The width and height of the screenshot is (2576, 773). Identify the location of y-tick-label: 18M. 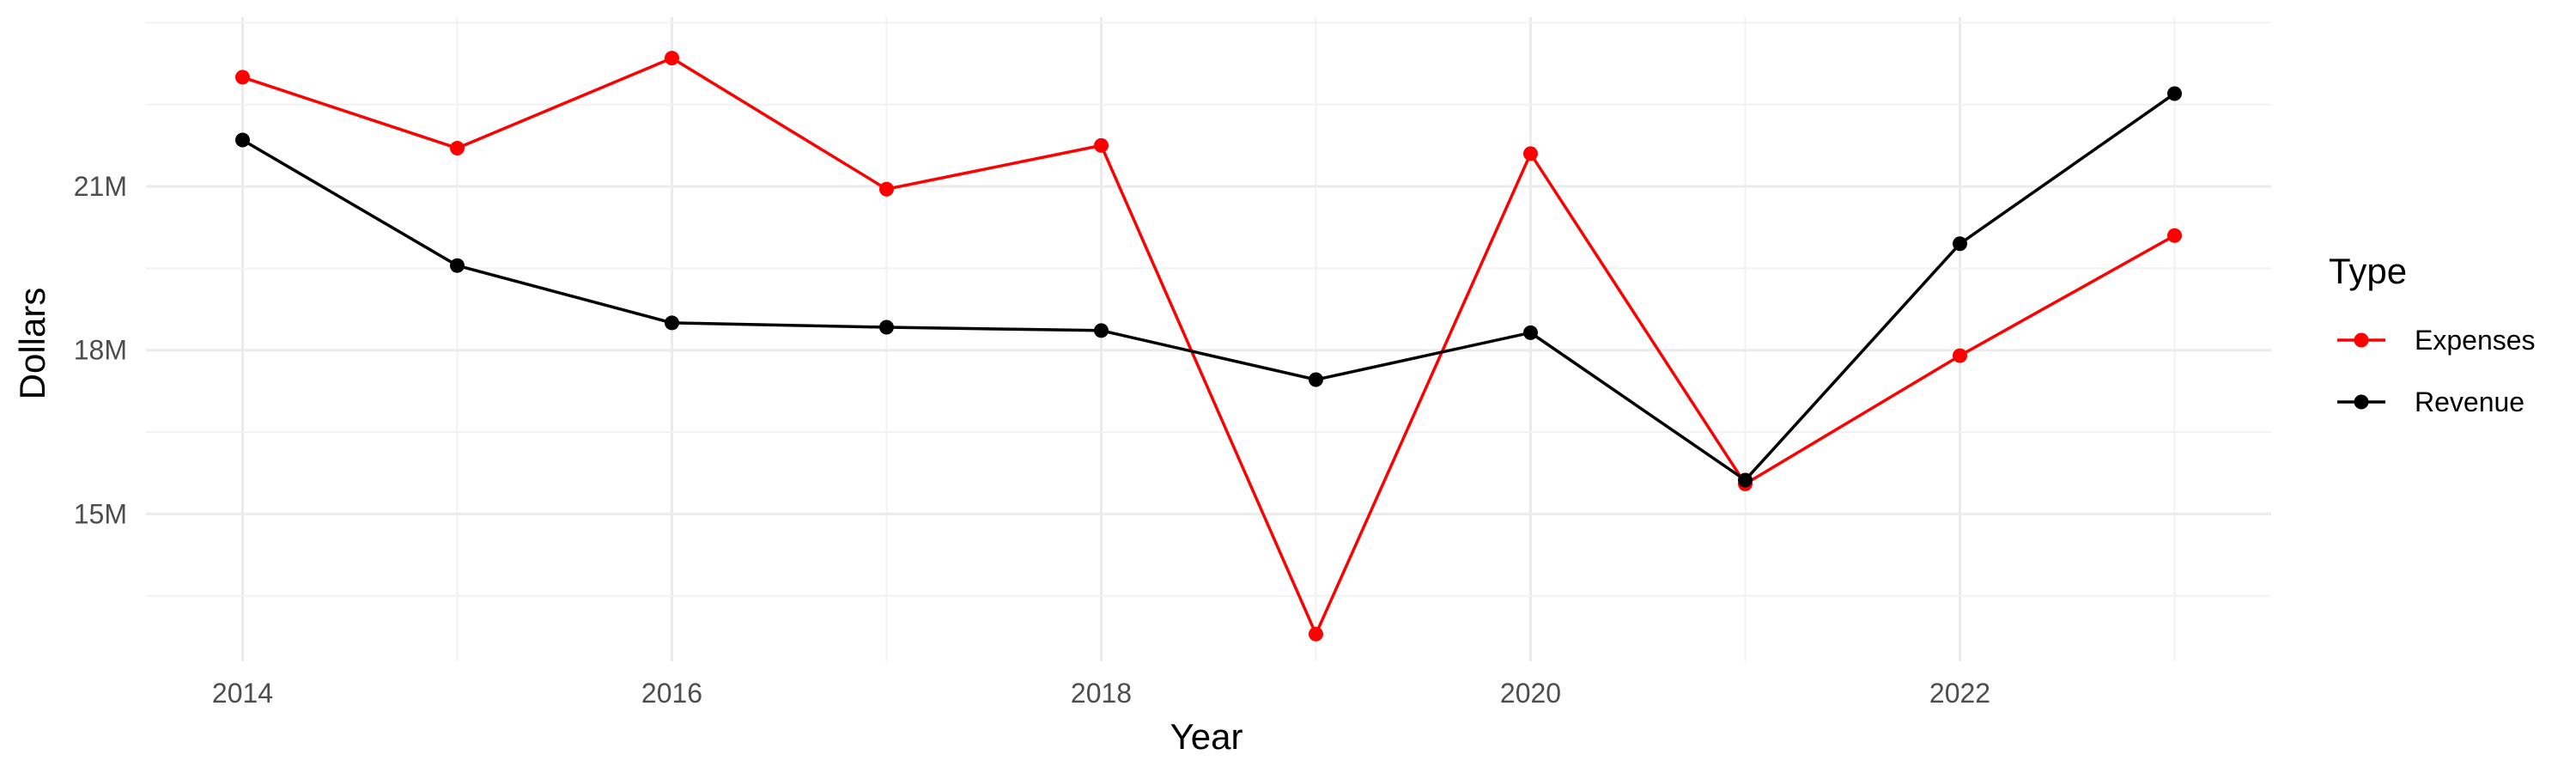
(101, 350).